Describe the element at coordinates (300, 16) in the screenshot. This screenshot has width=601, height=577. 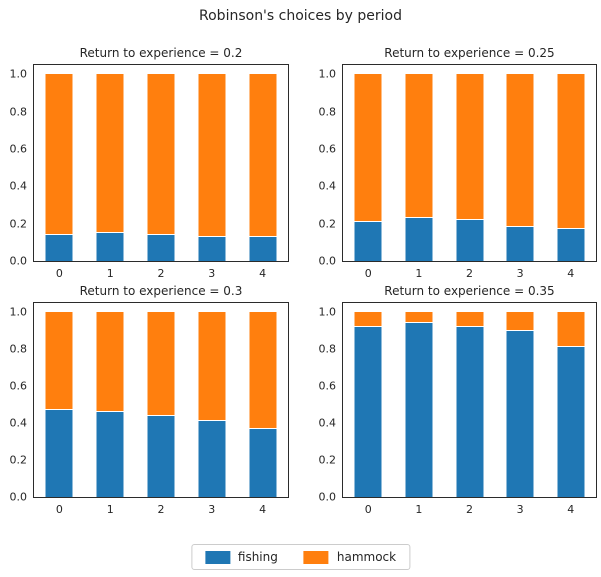
I see `figure-title: Robinson's choices by period` at that location.